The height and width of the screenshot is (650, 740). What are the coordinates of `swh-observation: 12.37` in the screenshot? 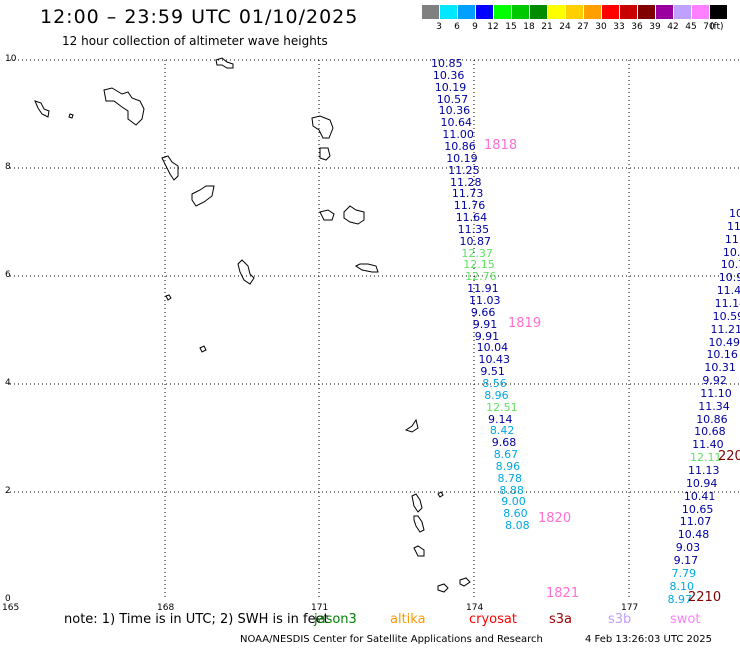 It's located at (477, 253).